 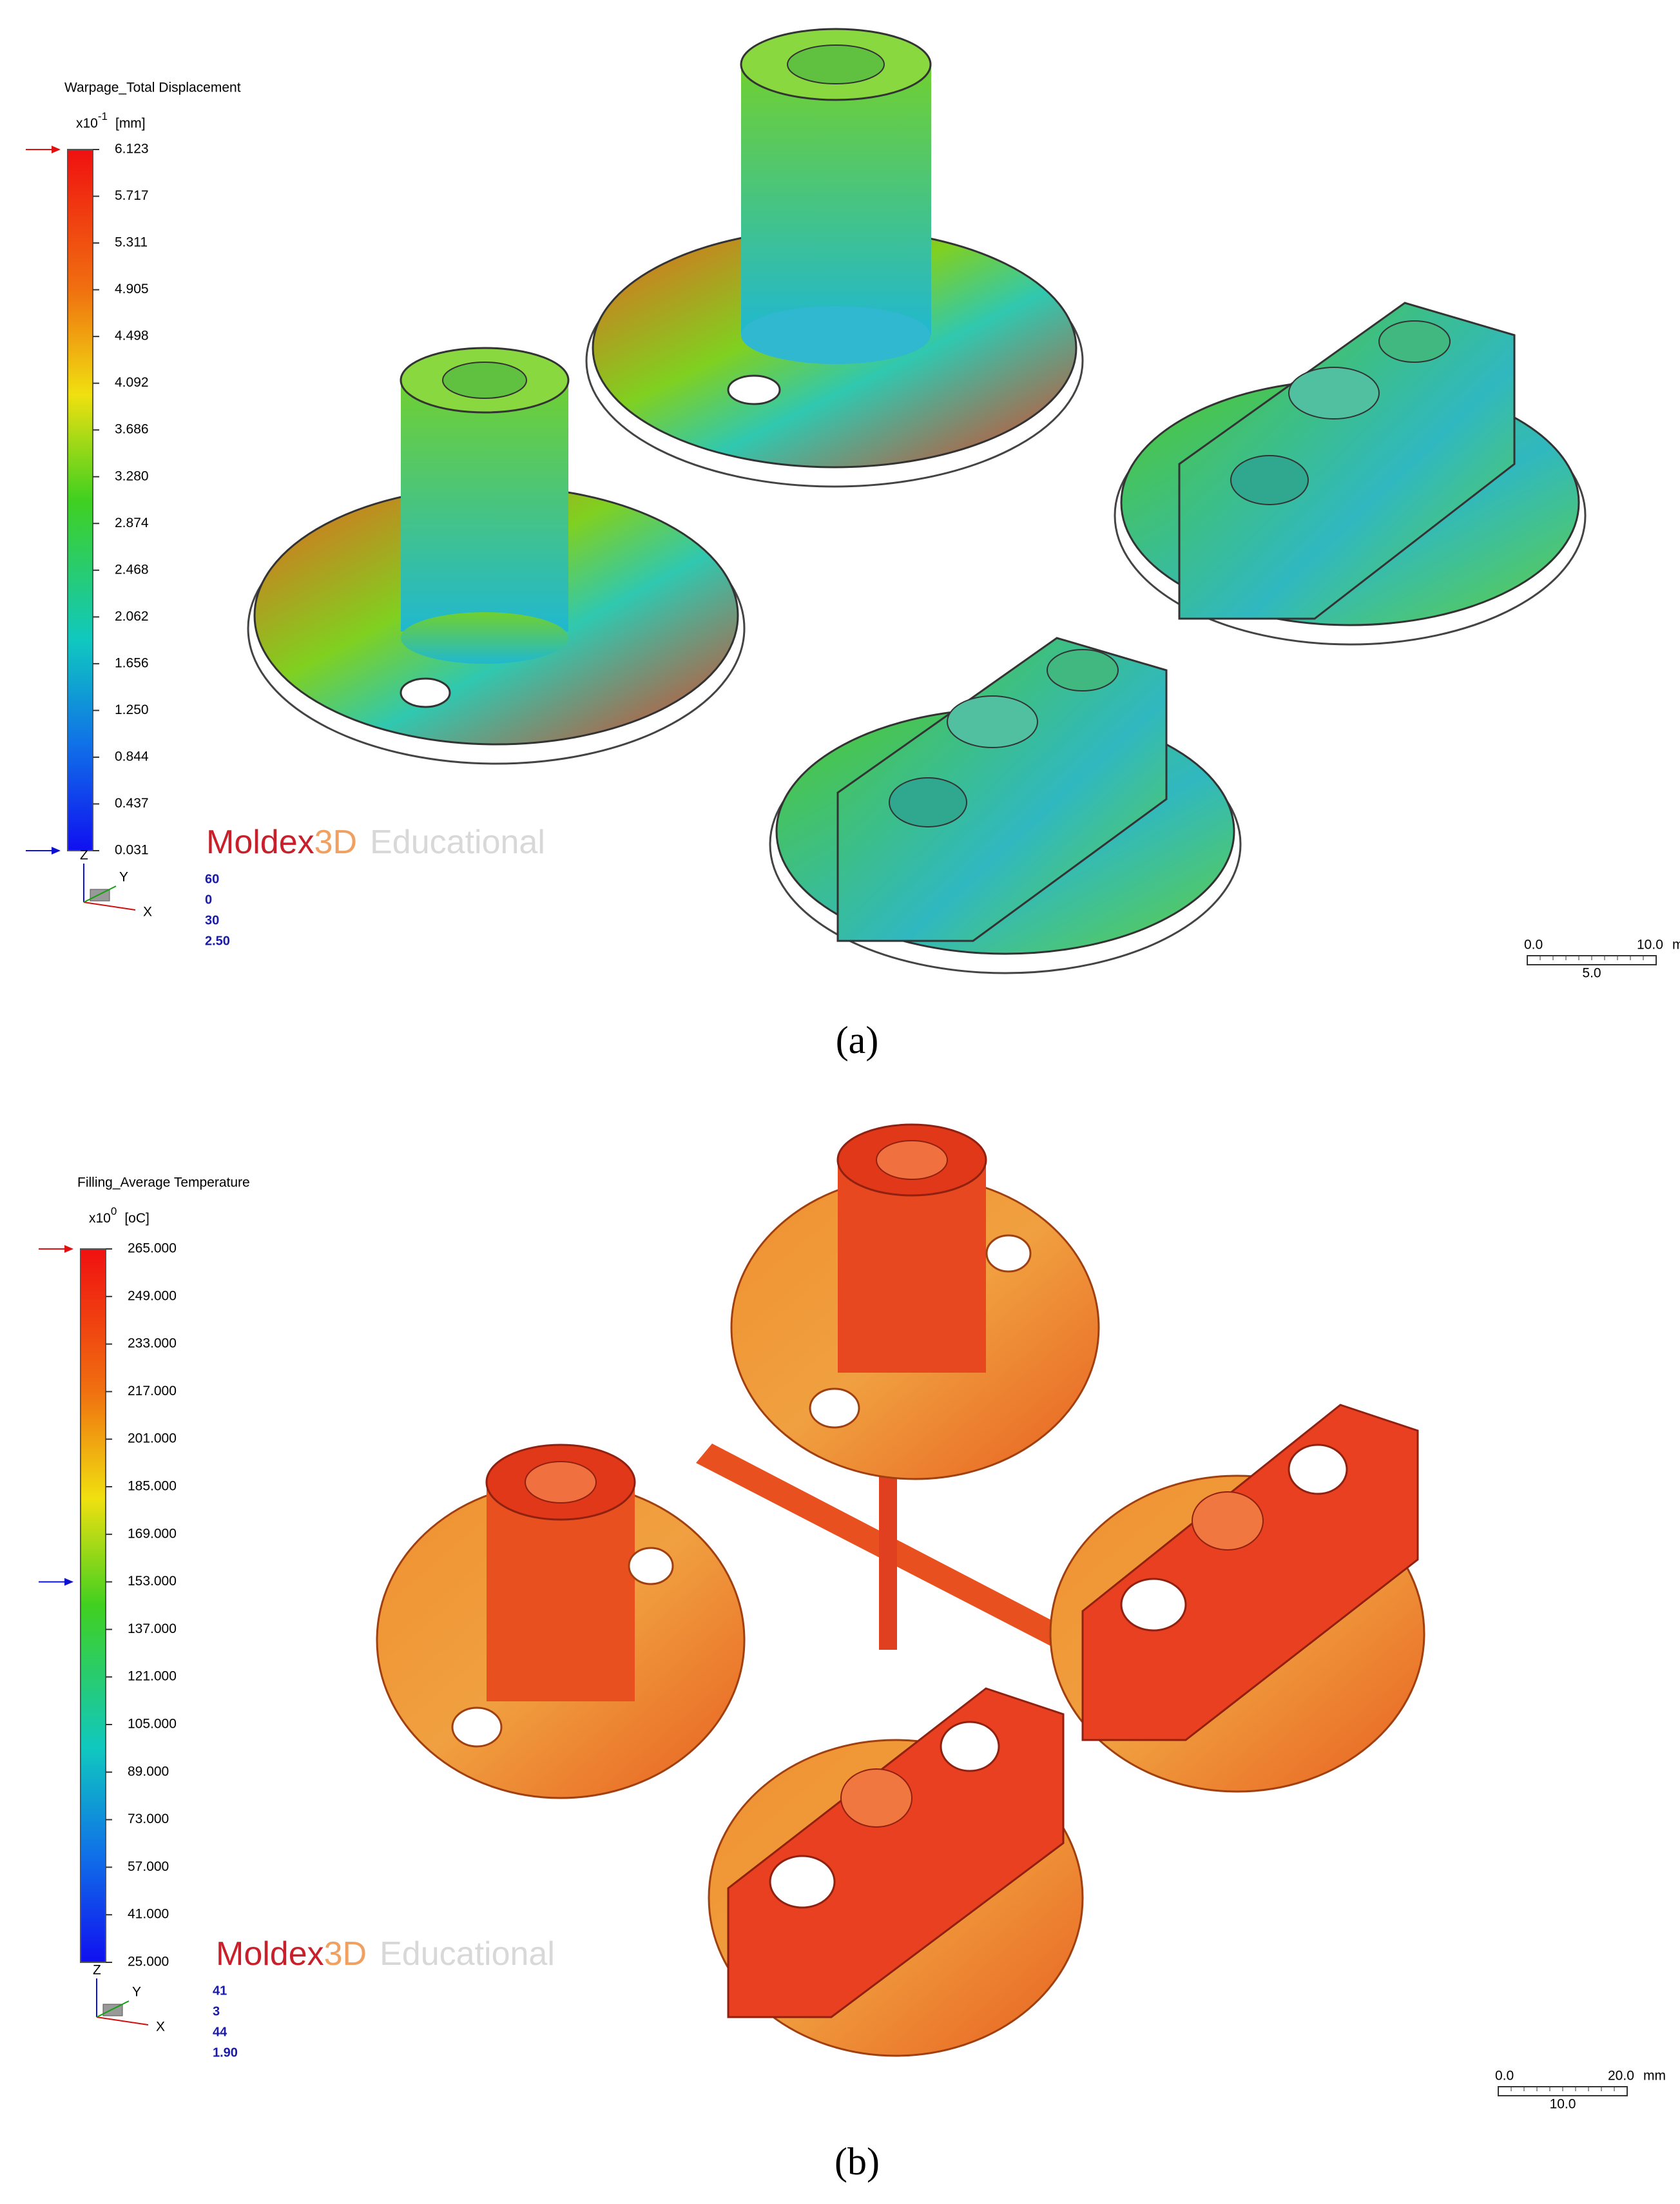 I want to click on legend-label: 1.250, so click(x=132, y=710).